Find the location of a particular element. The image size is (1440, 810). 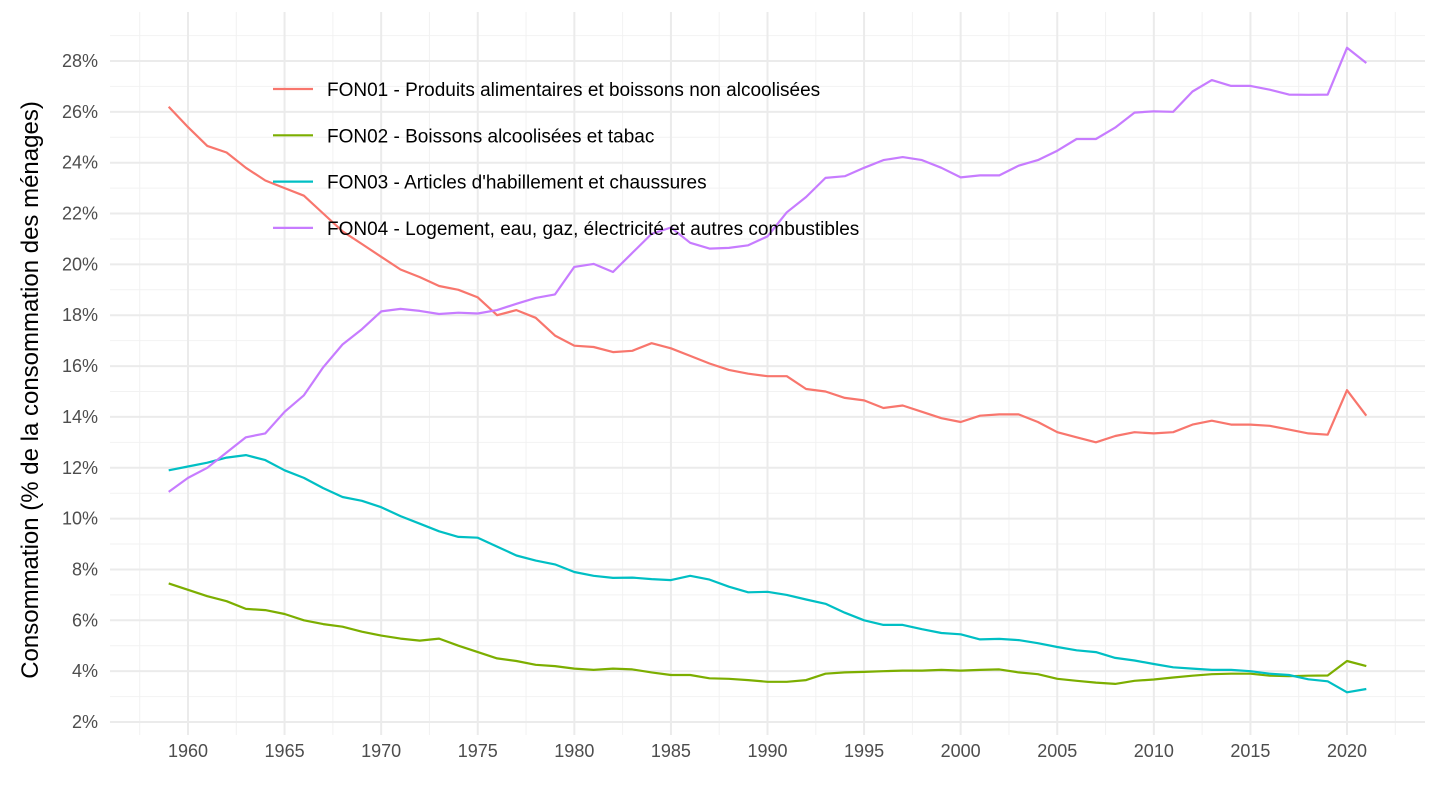

legend-label: FON02 - Boissons alcoolisées et tabac is located at coordinates (490, 136).